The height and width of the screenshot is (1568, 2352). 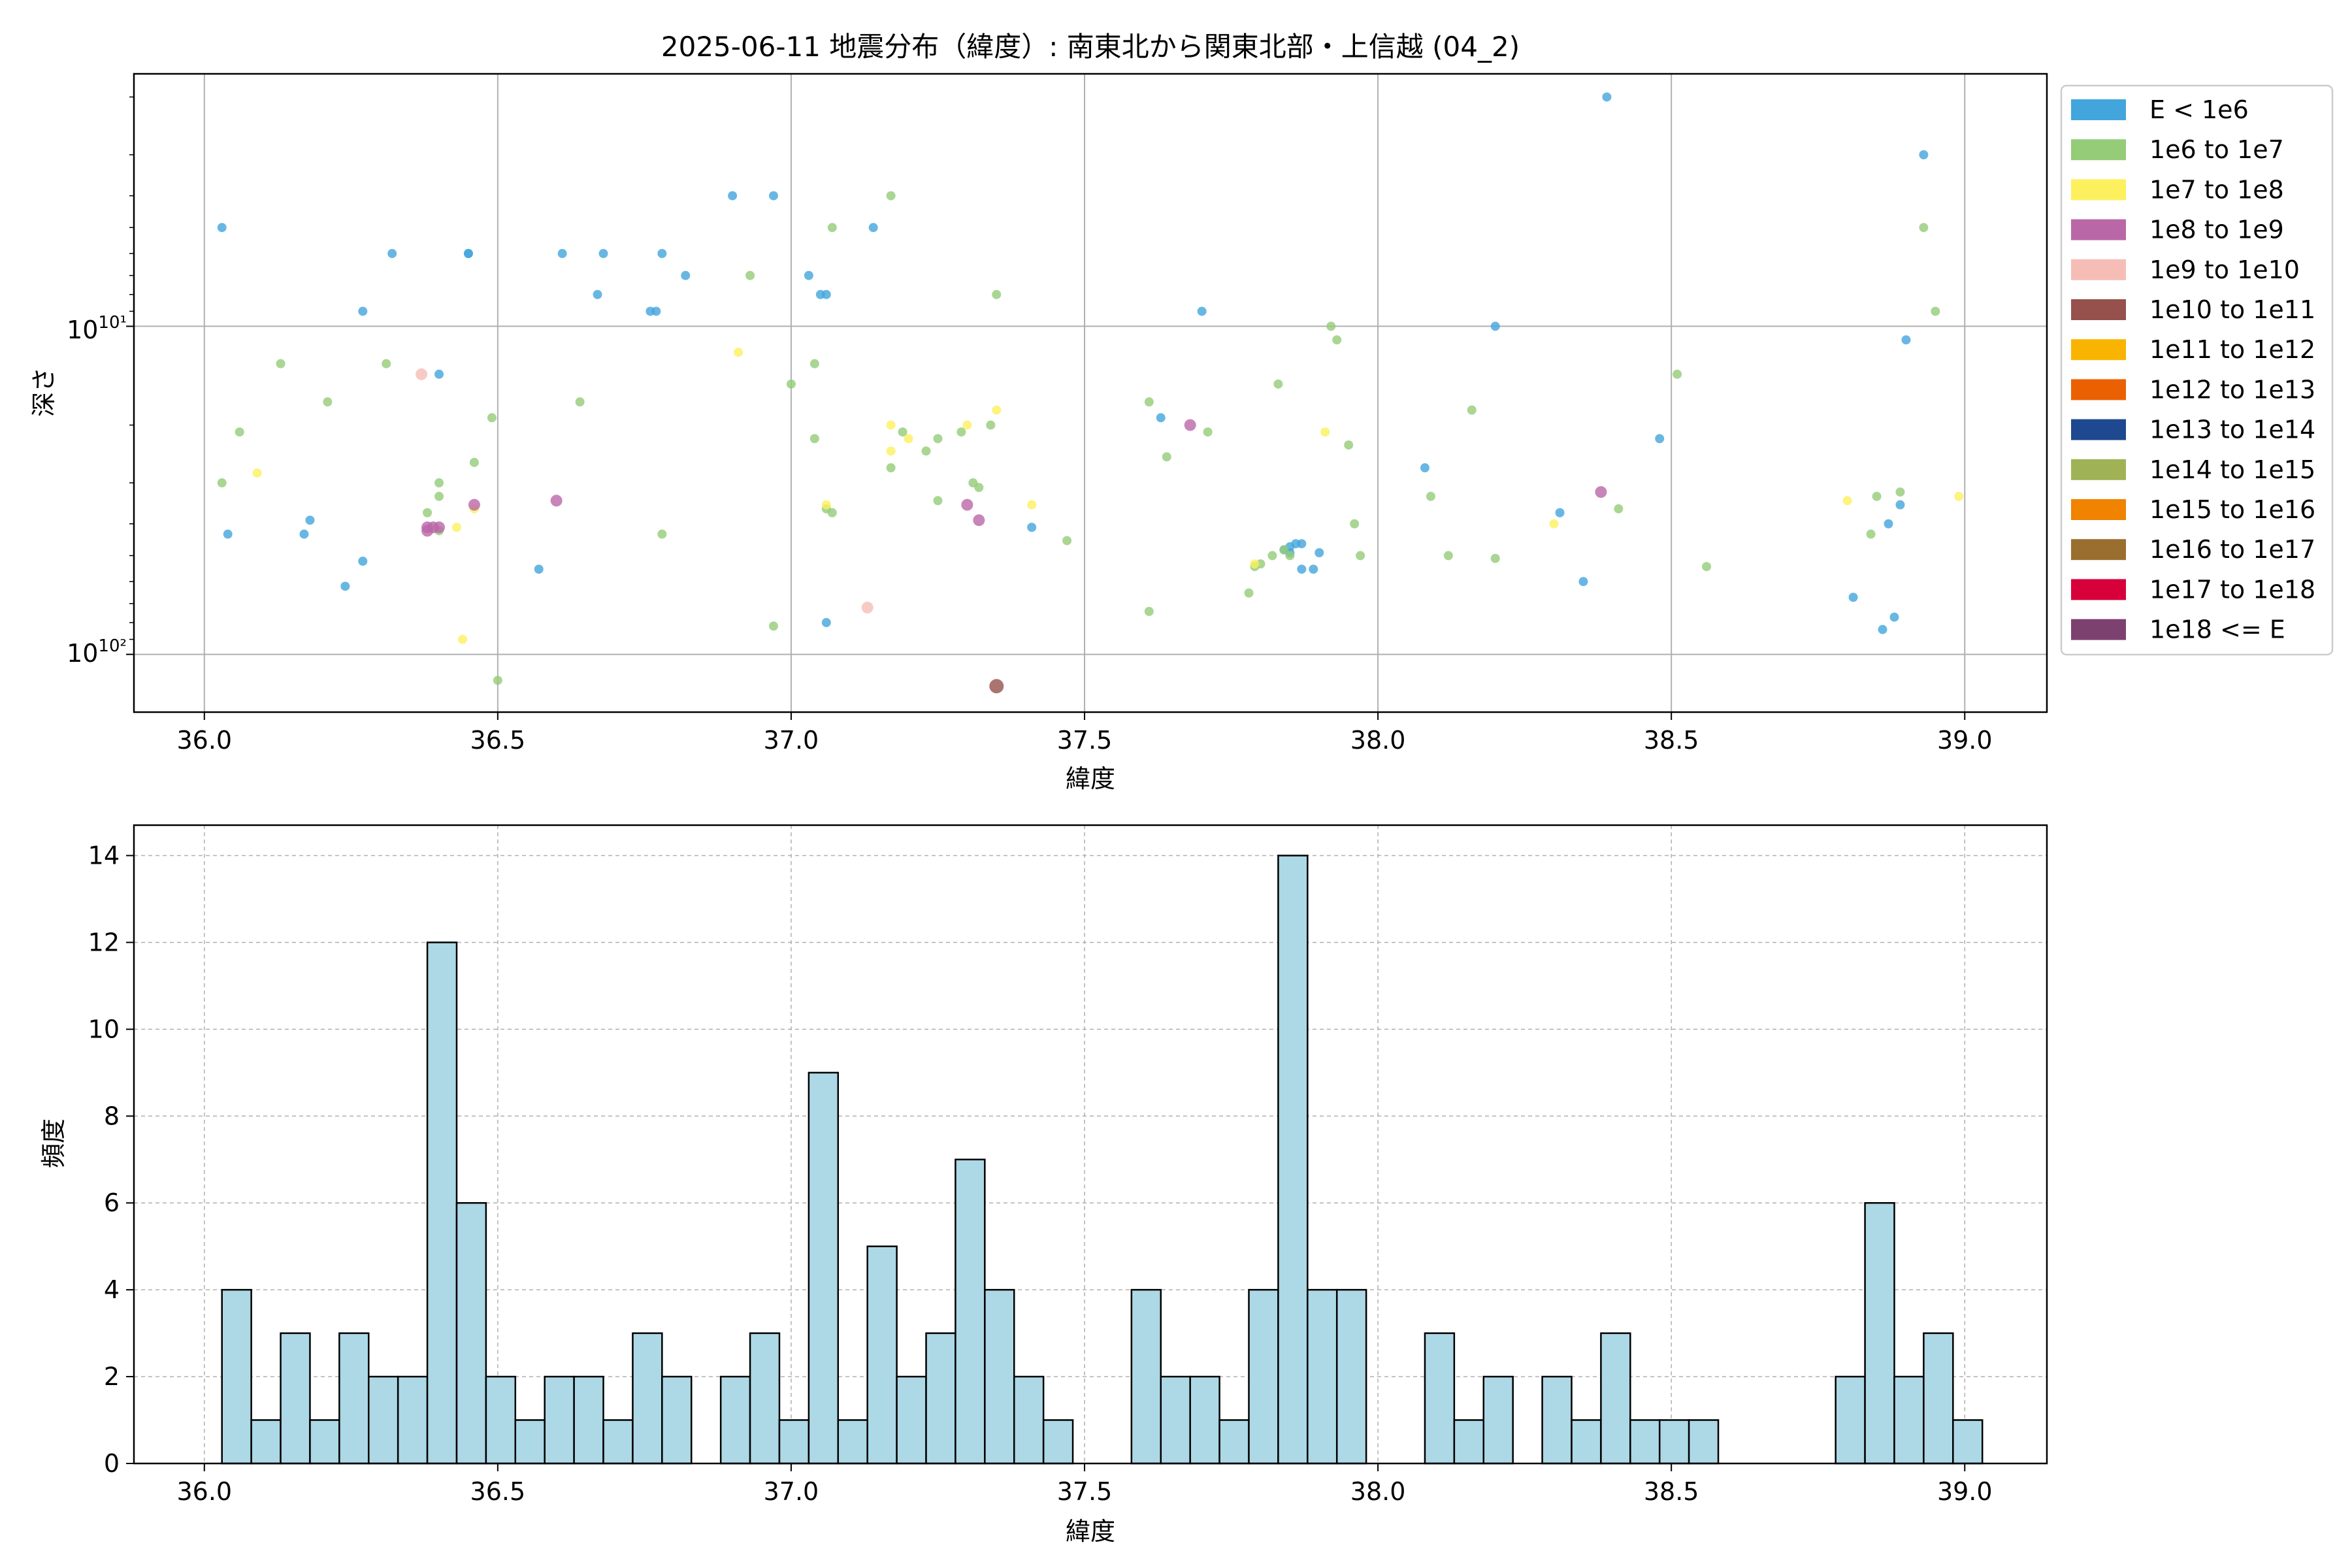 I want to click on scatter-x-tick-label: 36.0, so click(x=204, y=740).